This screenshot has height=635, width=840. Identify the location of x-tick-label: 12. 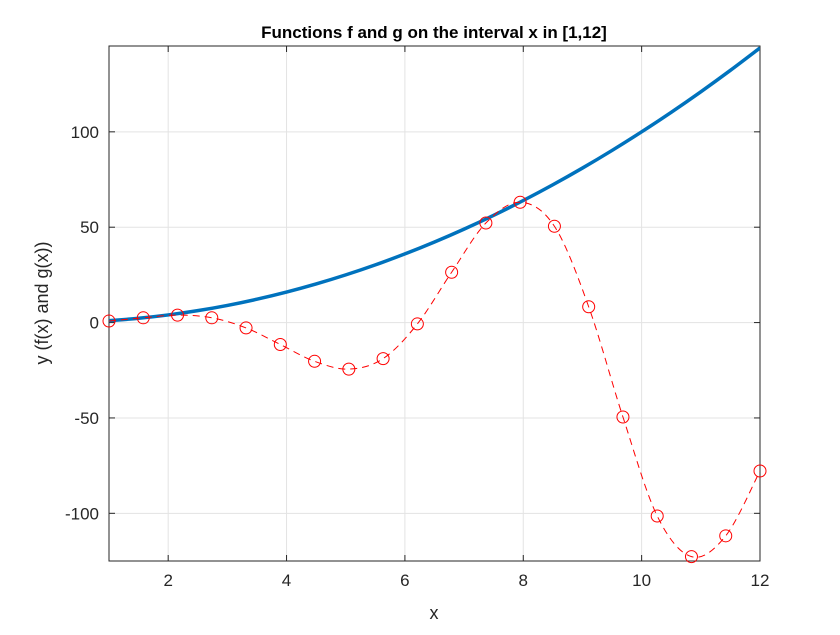
(760, 580).